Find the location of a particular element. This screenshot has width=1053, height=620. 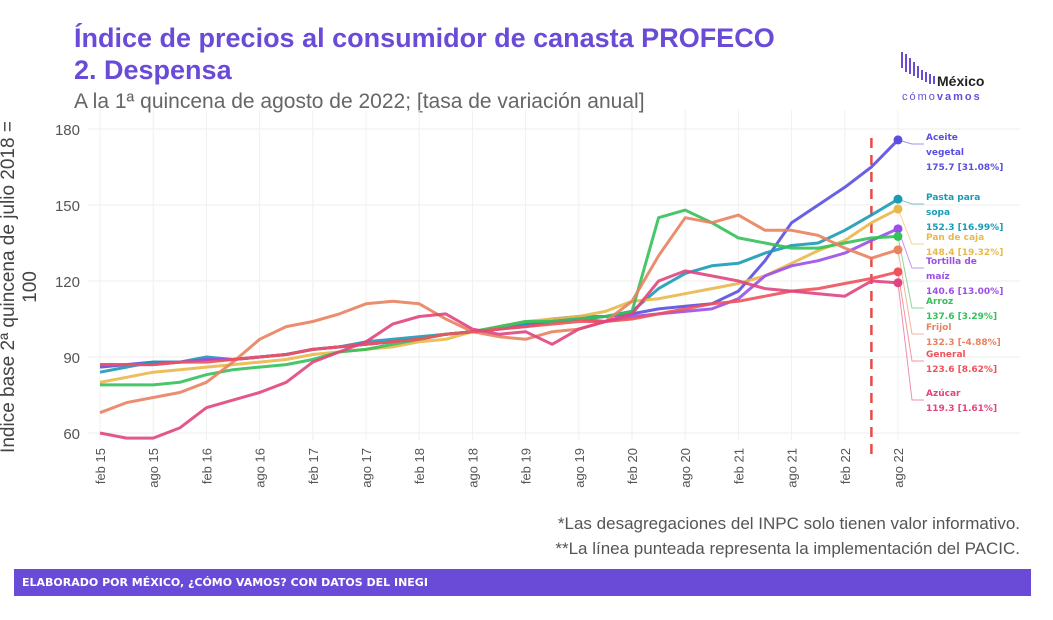

logo-text-bold: vamos is located at coordinates (959, 97).